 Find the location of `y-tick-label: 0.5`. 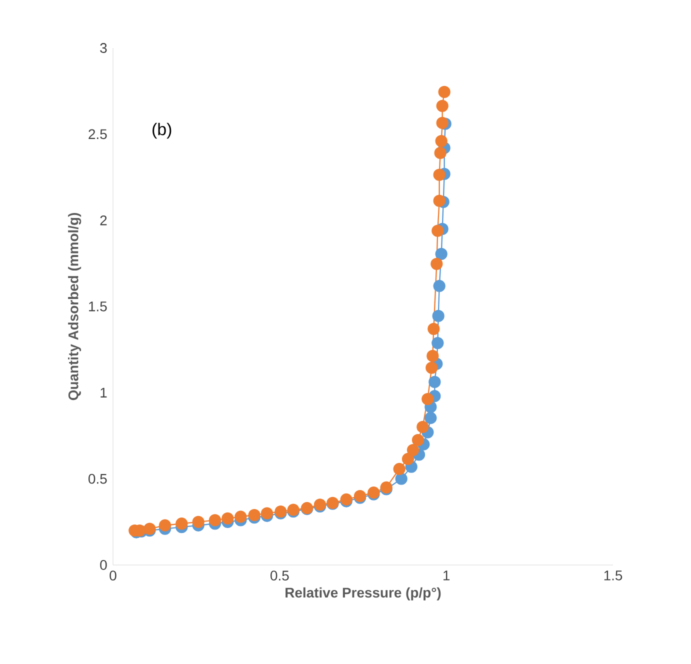

y-tick-label: 0.5 is located at coordinates (97, 479).